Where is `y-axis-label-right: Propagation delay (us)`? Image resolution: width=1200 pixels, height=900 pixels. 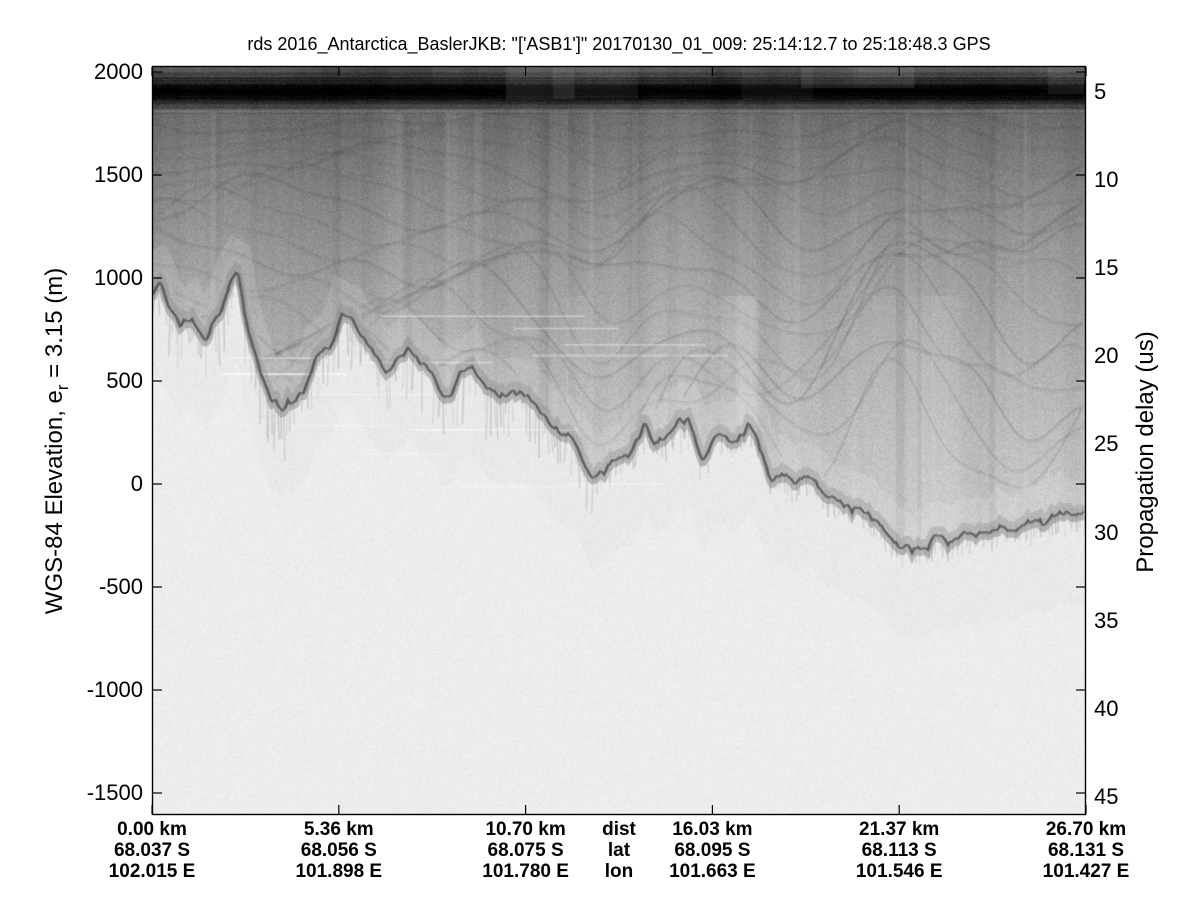
y-axis-label-right: Propagation delay (us) is located at coordinates (1145, 452).